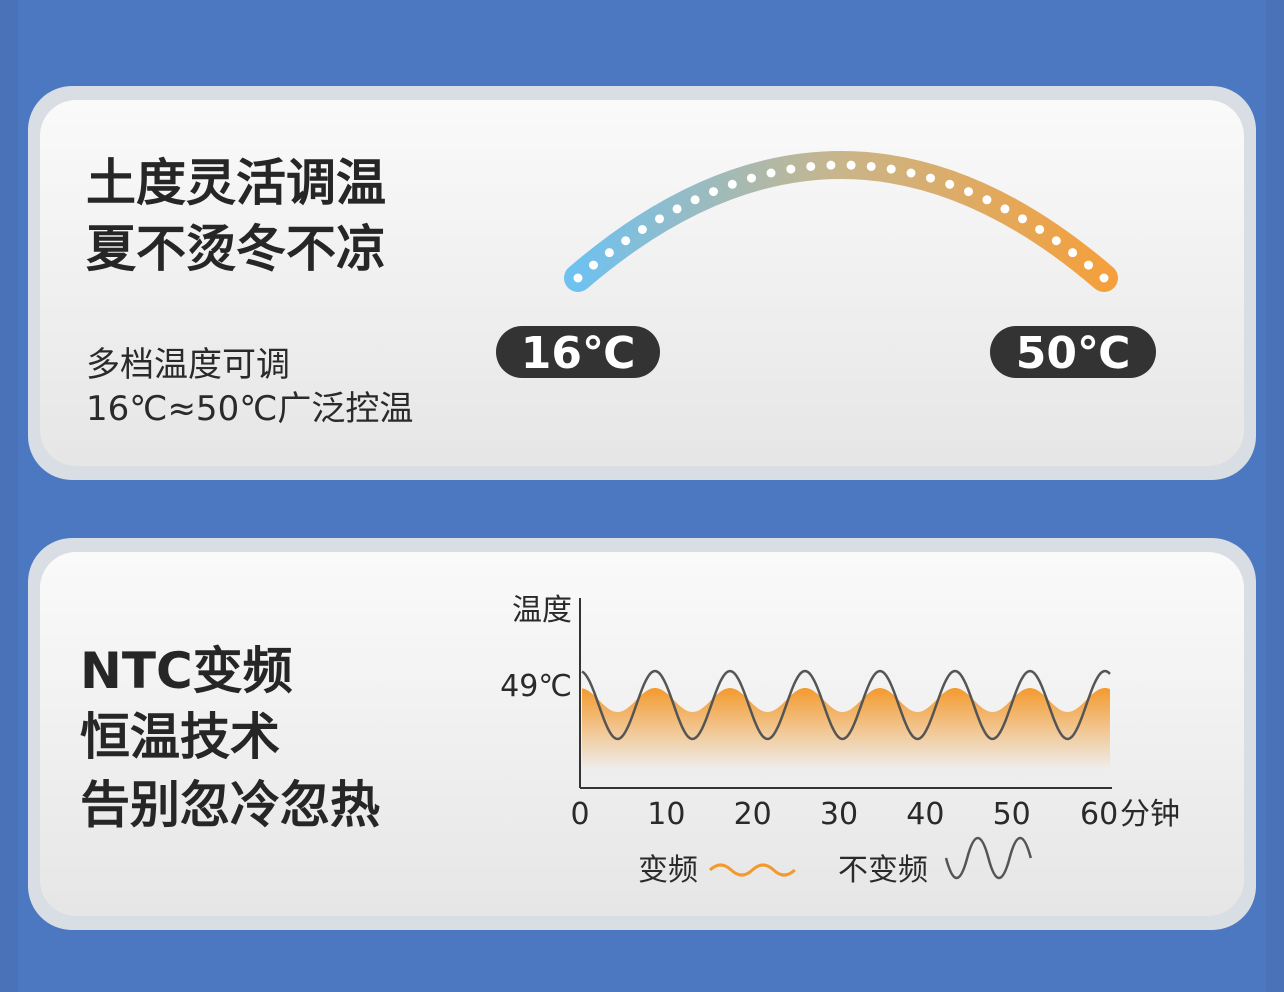 This screenshot has width=1284, height=992. I want to click on title-line: 夏不烫冬不凉, so click(236, 249).